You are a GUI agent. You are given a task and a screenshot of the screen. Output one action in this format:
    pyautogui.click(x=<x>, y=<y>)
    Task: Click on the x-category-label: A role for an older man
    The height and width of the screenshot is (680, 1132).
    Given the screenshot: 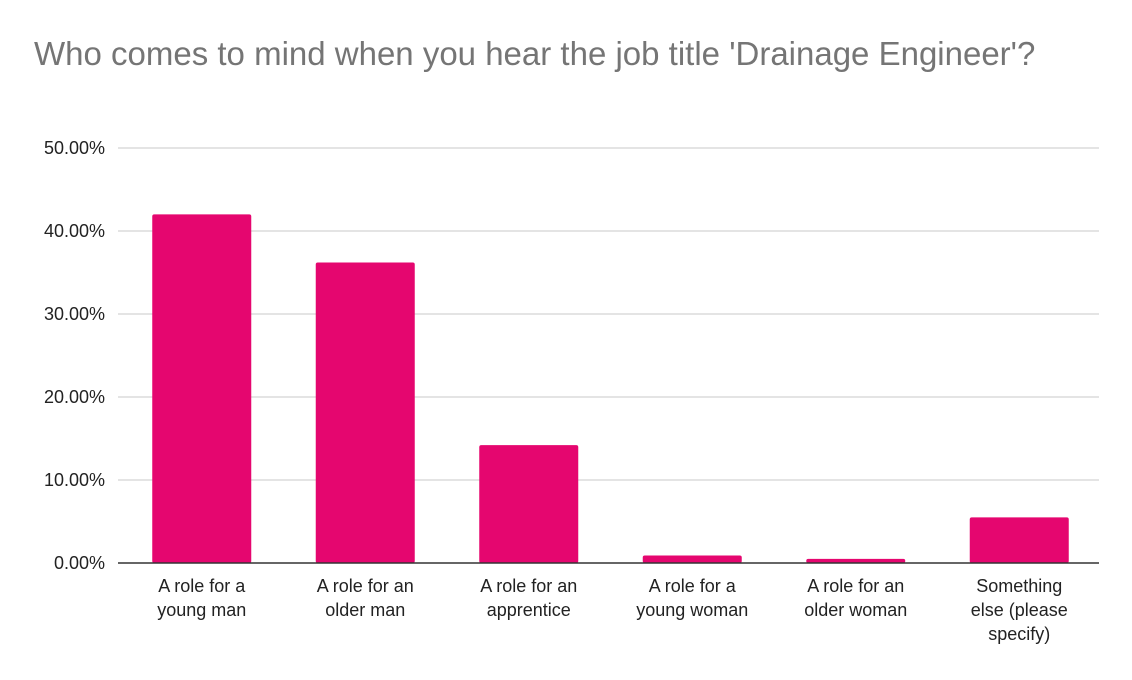 What is the action you would take?
    pyautogui.click(x=365, y=598)
    